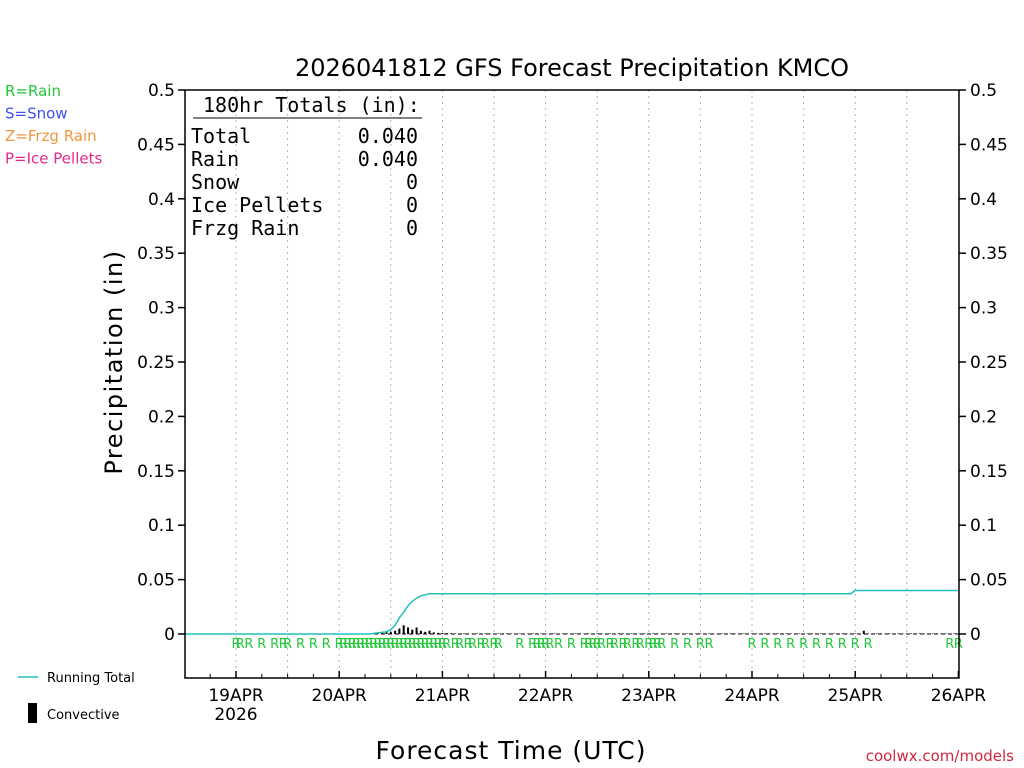 The image size is (1024, 768). I want to click on y-tick-label-right: 0.35, so click(989, 254).